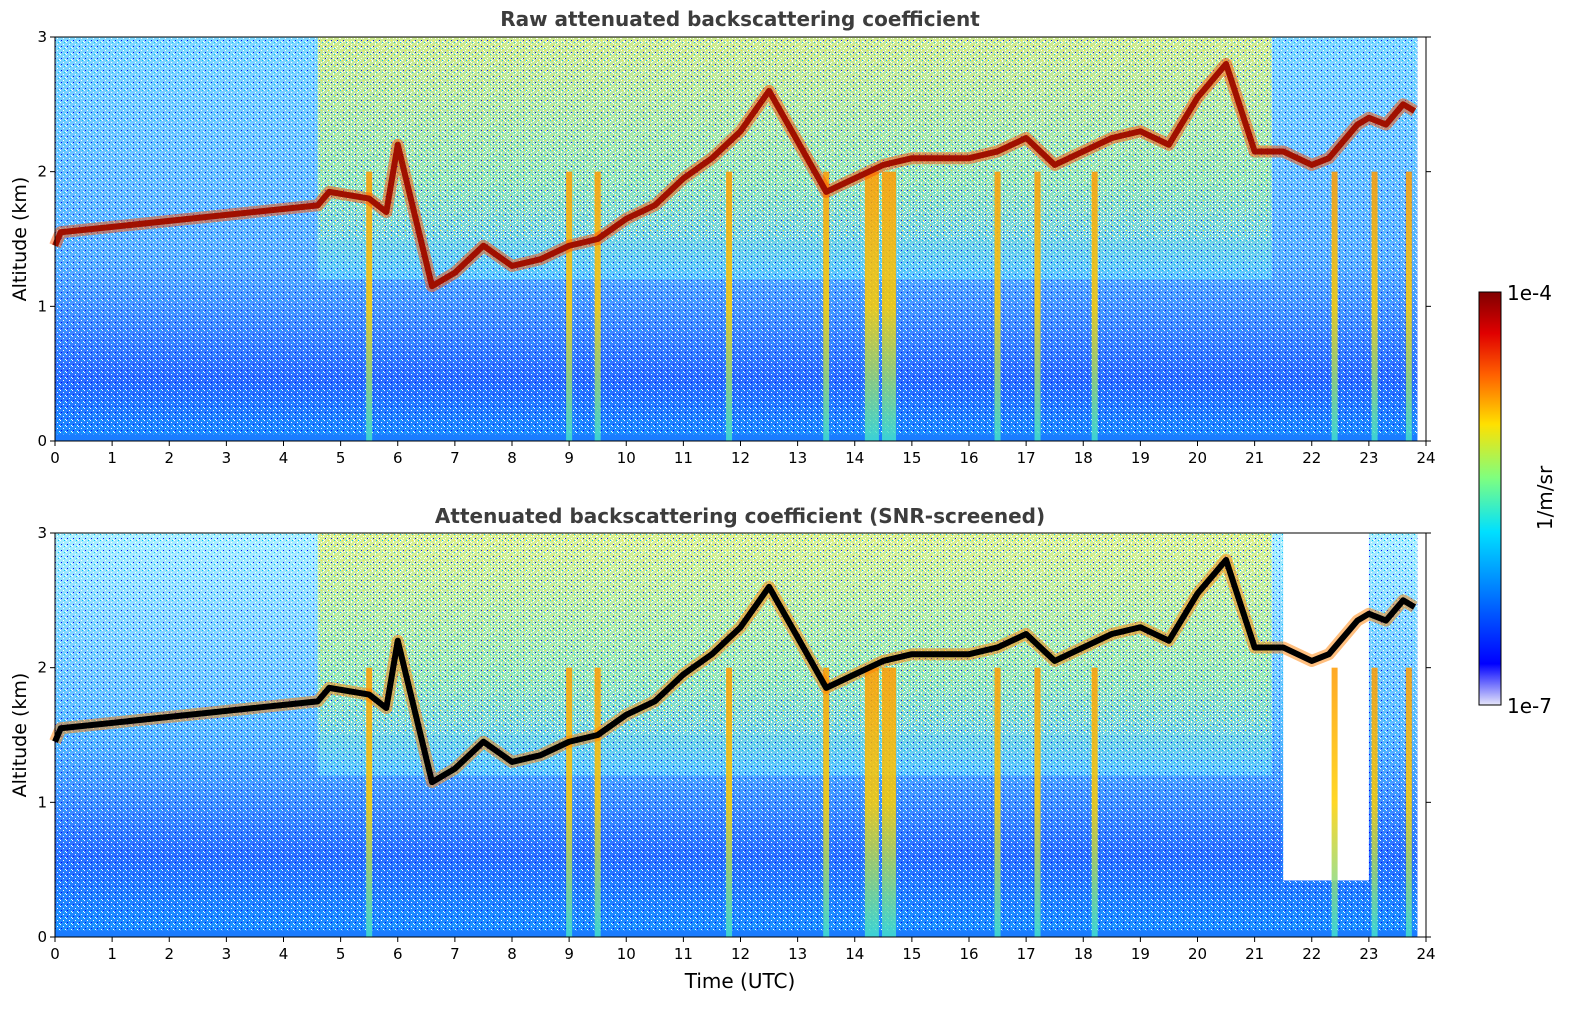 Image resolution: width=1595 pixels, height=1020 pixels. Describe the element at coordinates (112, 458) in the screenshot. I see `x-tick-label: 1` at that location.